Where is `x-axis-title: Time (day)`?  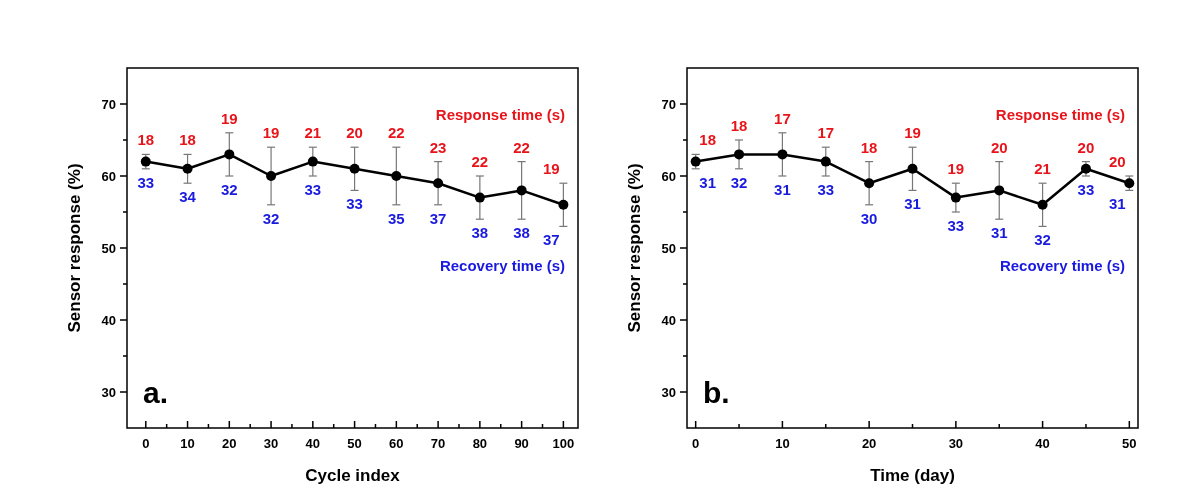 x-axis-title: Time (day) is located at coordinates (912, 475).